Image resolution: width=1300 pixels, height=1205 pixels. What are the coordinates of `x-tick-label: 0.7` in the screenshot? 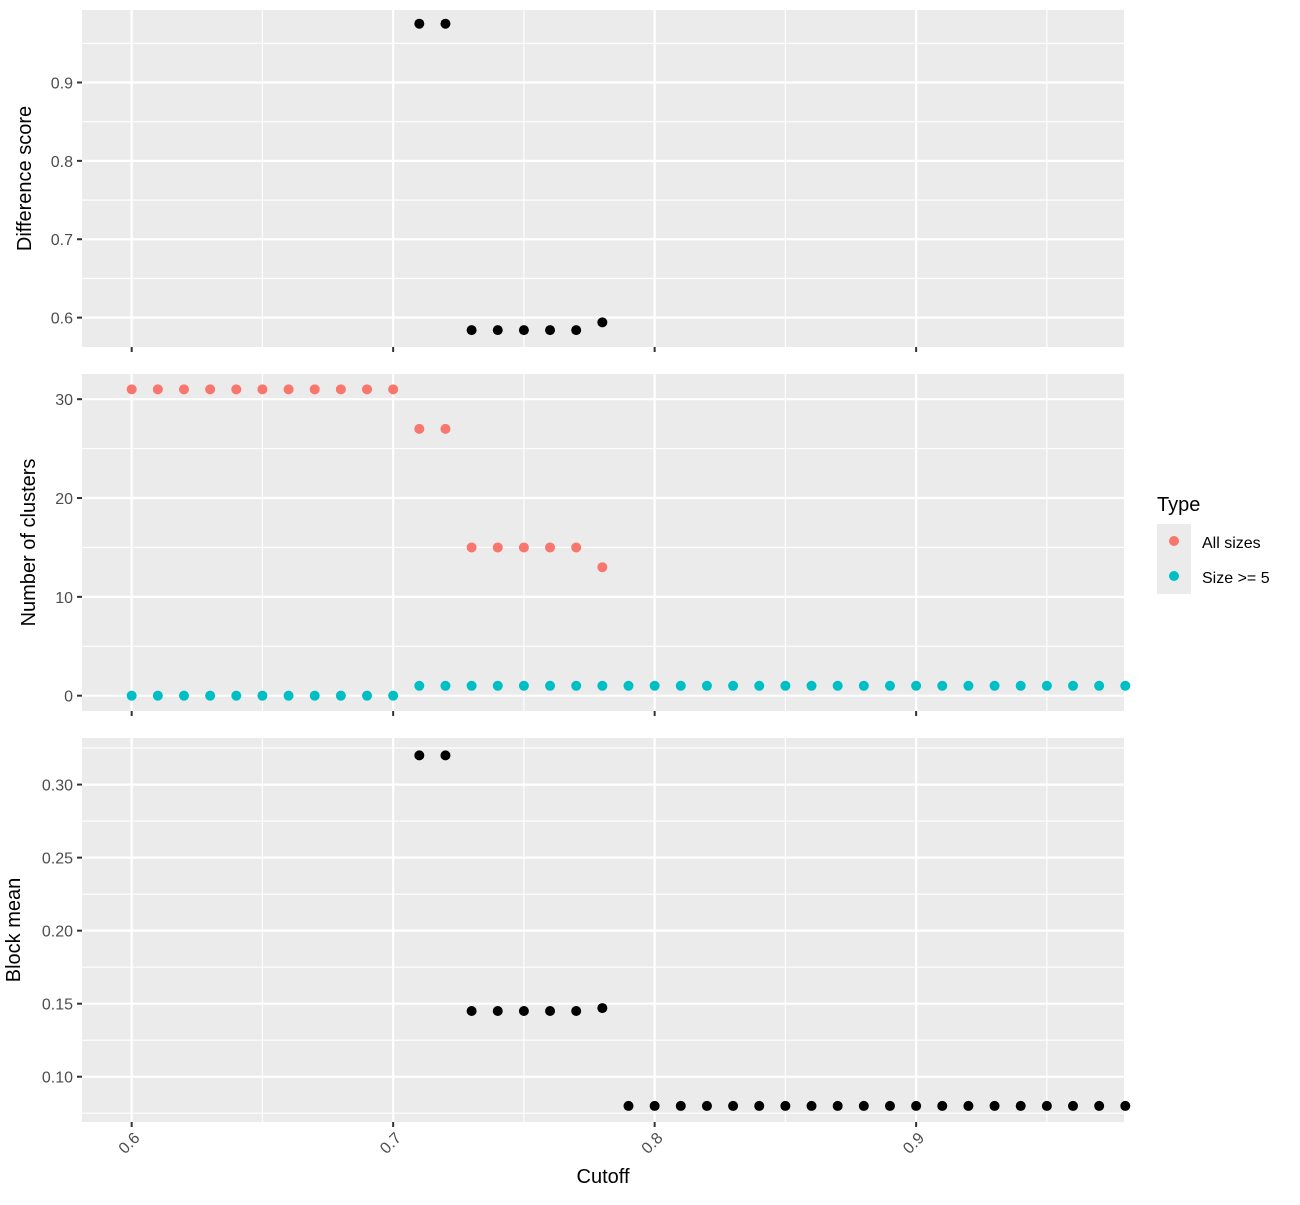 It's located at (391, 1144).